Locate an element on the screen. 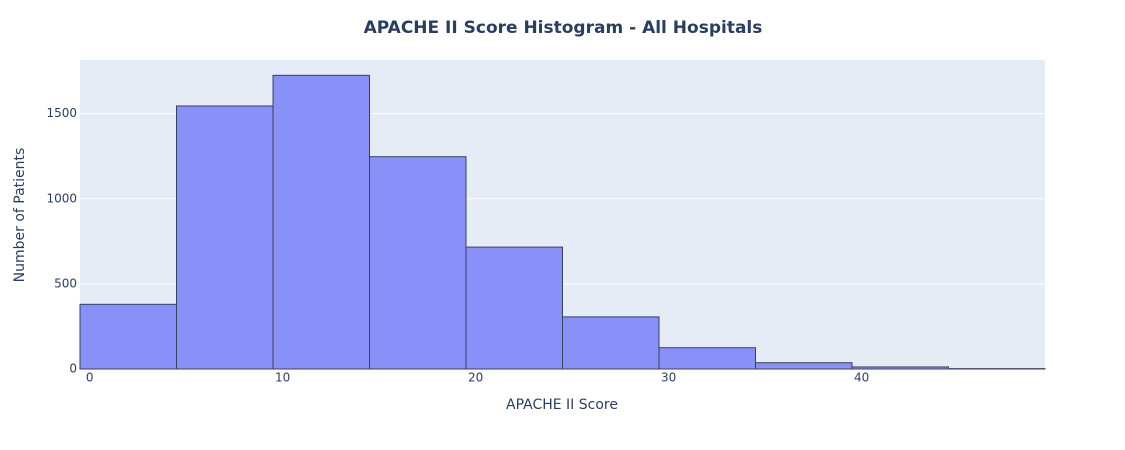 This screenshot has height=450, width=1125. y-tick-label: 500 is located at coordinates (65, 283).